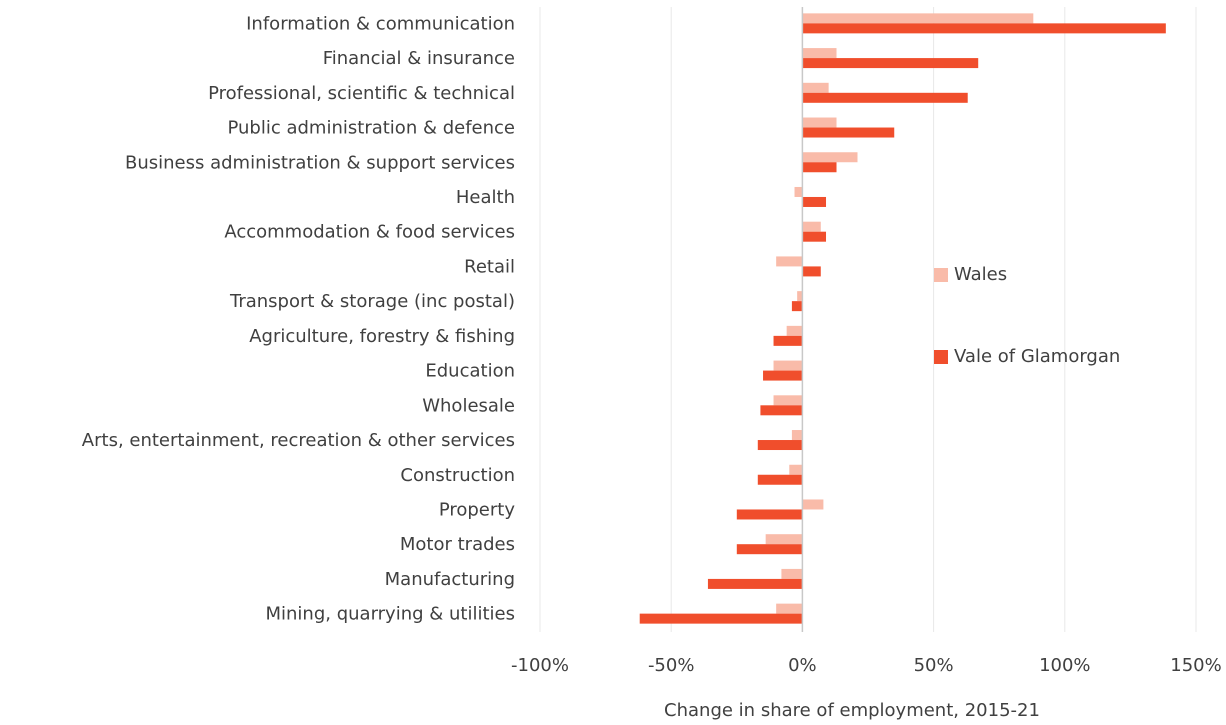 This screenshot has height=725, width=1226. What do you see at coordinates (489, 266) in the screenshot?
I see `y-tick-label: Retail` at bounding box center [489, 266].